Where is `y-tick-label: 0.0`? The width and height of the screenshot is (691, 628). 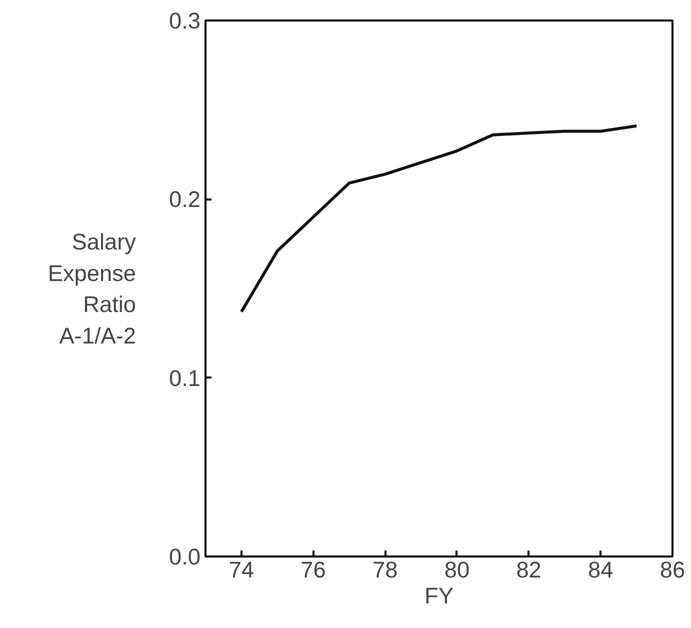 y-tick-label: 0.0 is located at coordinates (185, 557).